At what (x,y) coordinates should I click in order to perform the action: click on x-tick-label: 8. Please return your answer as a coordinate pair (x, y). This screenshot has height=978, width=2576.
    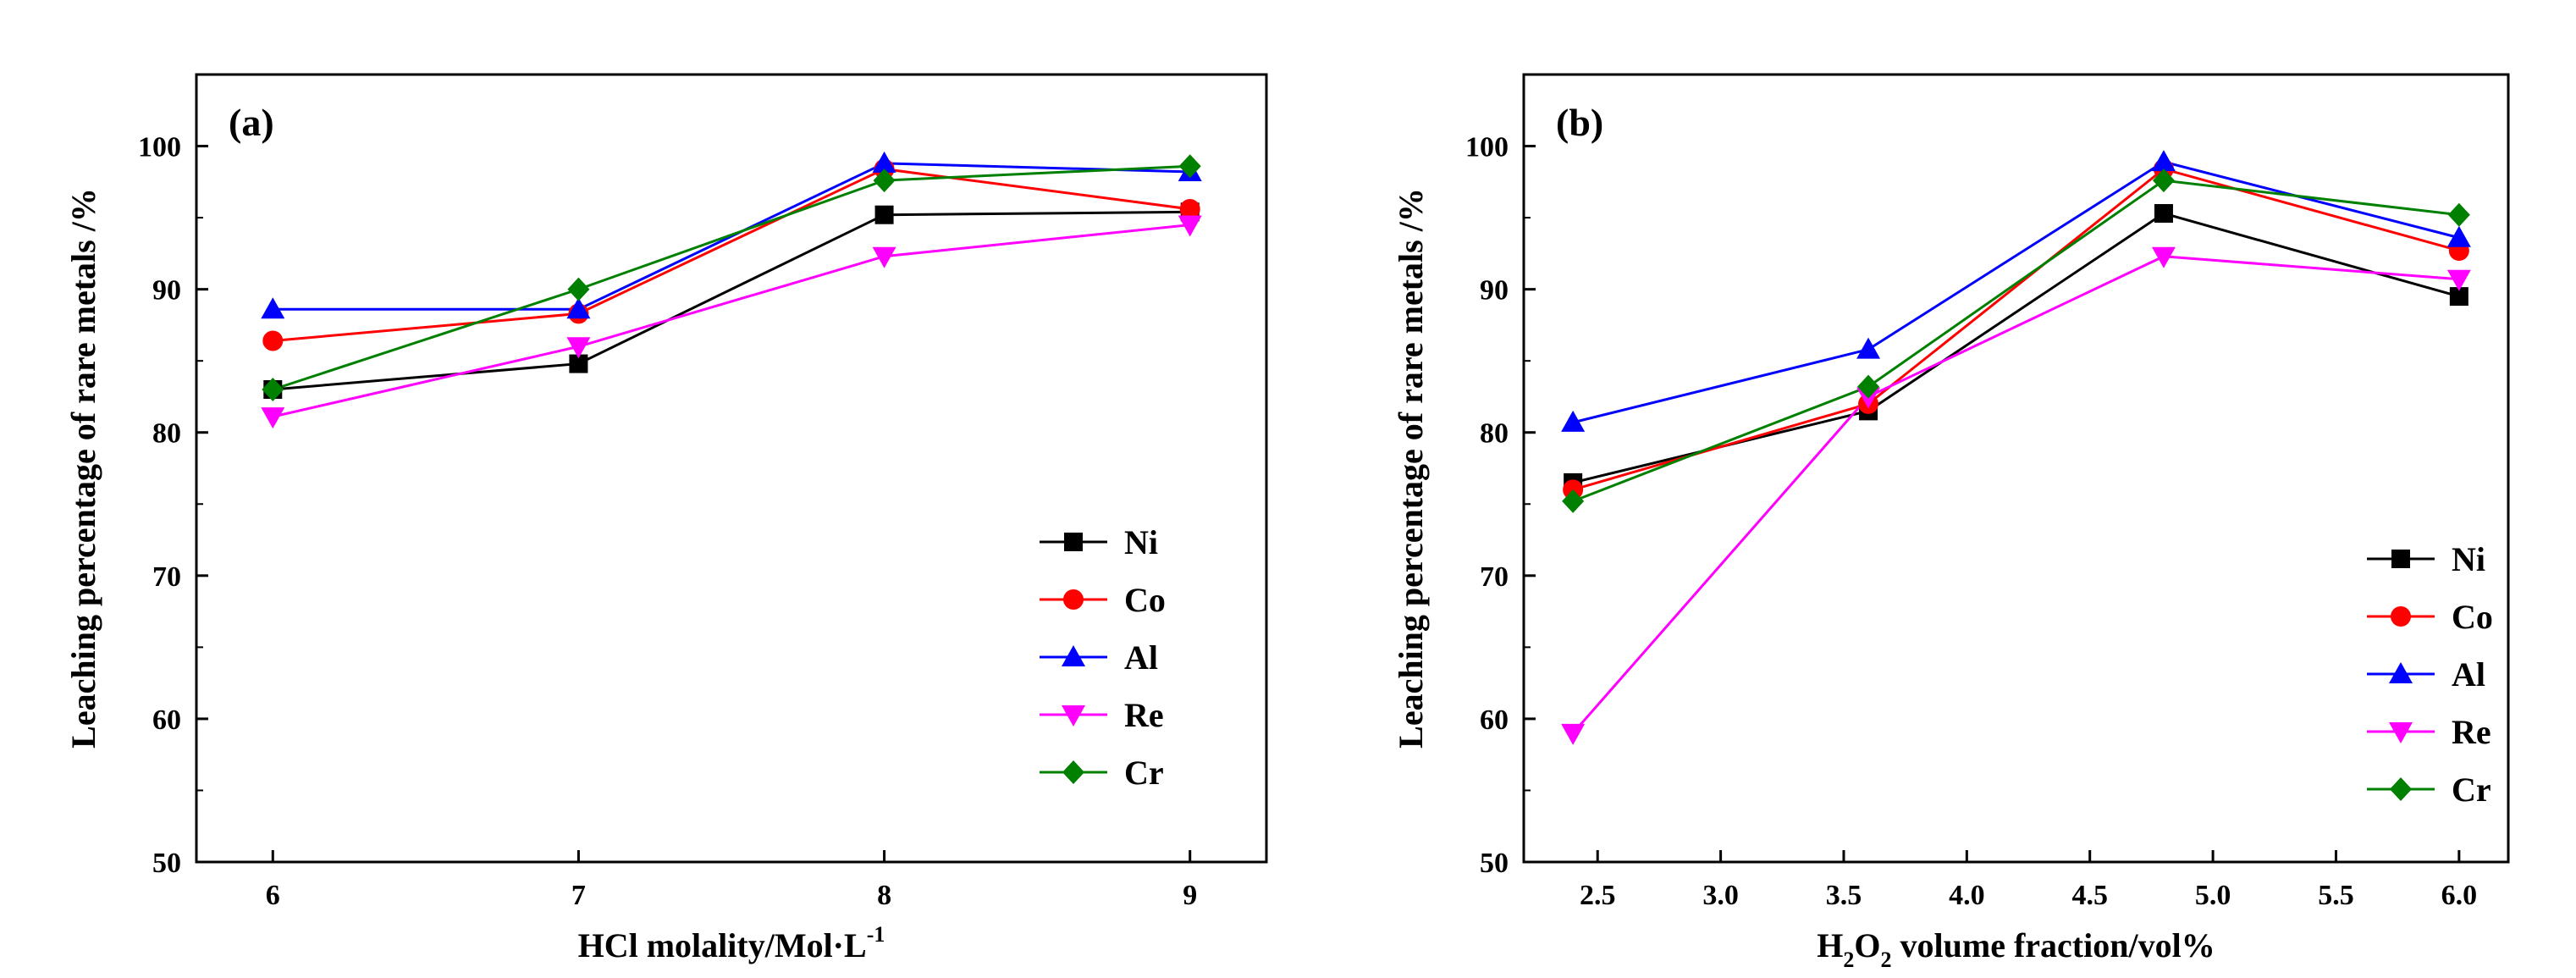
    Looking at the image, I should click on (884, 895).